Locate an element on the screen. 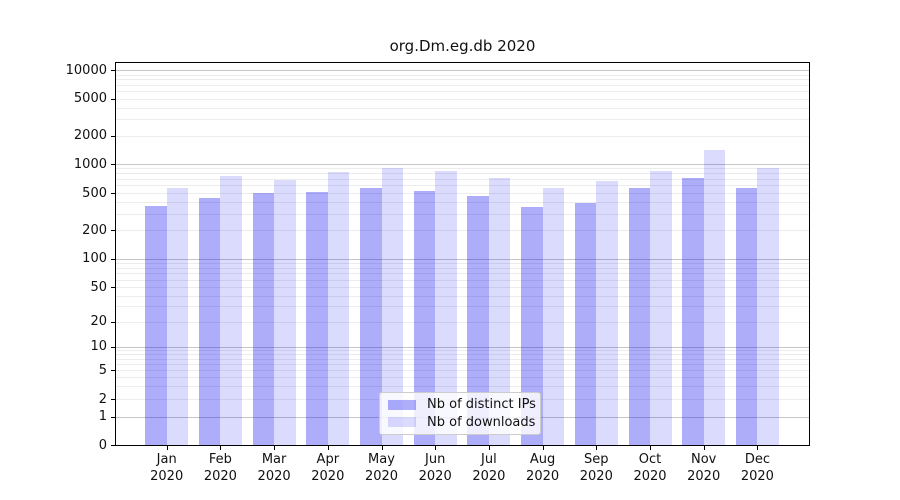  month-label: Jun is located at coordinates (435, 459).